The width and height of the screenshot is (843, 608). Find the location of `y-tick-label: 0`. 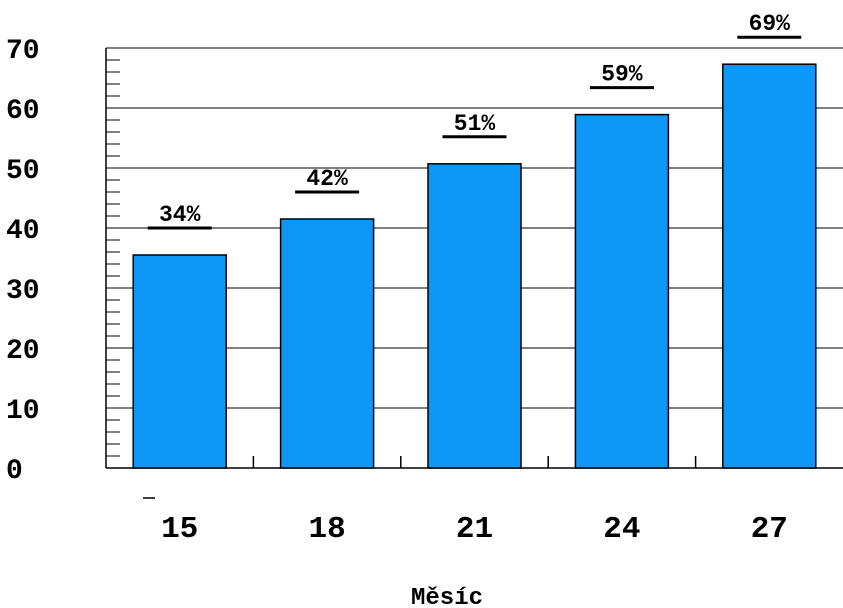

y-tick-label: 0 is located at coordinates (14, 471).